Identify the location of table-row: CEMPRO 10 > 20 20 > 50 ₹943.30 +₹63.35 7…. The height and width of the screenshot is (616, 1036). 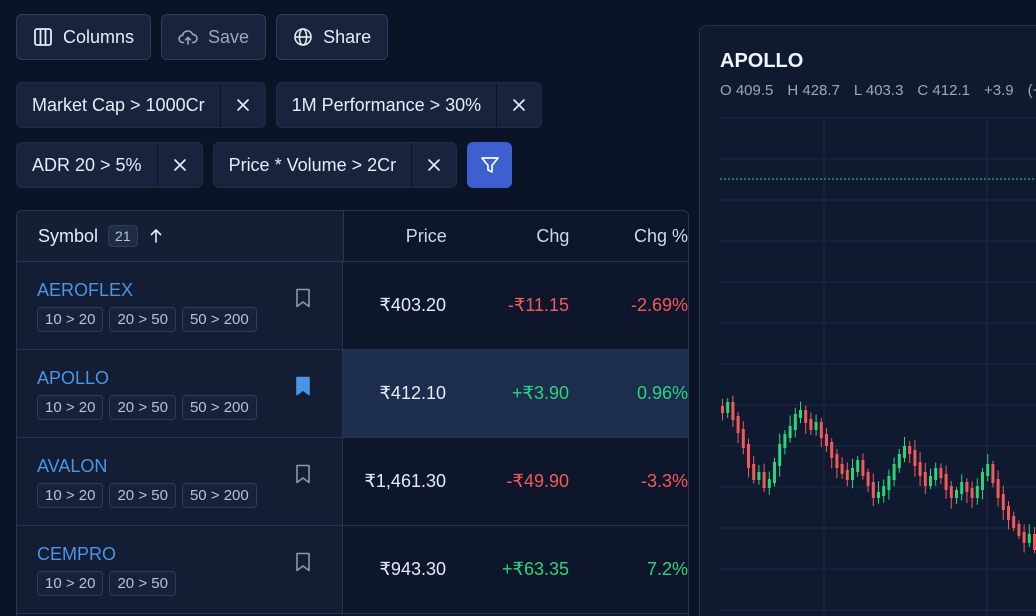
(352, 570).